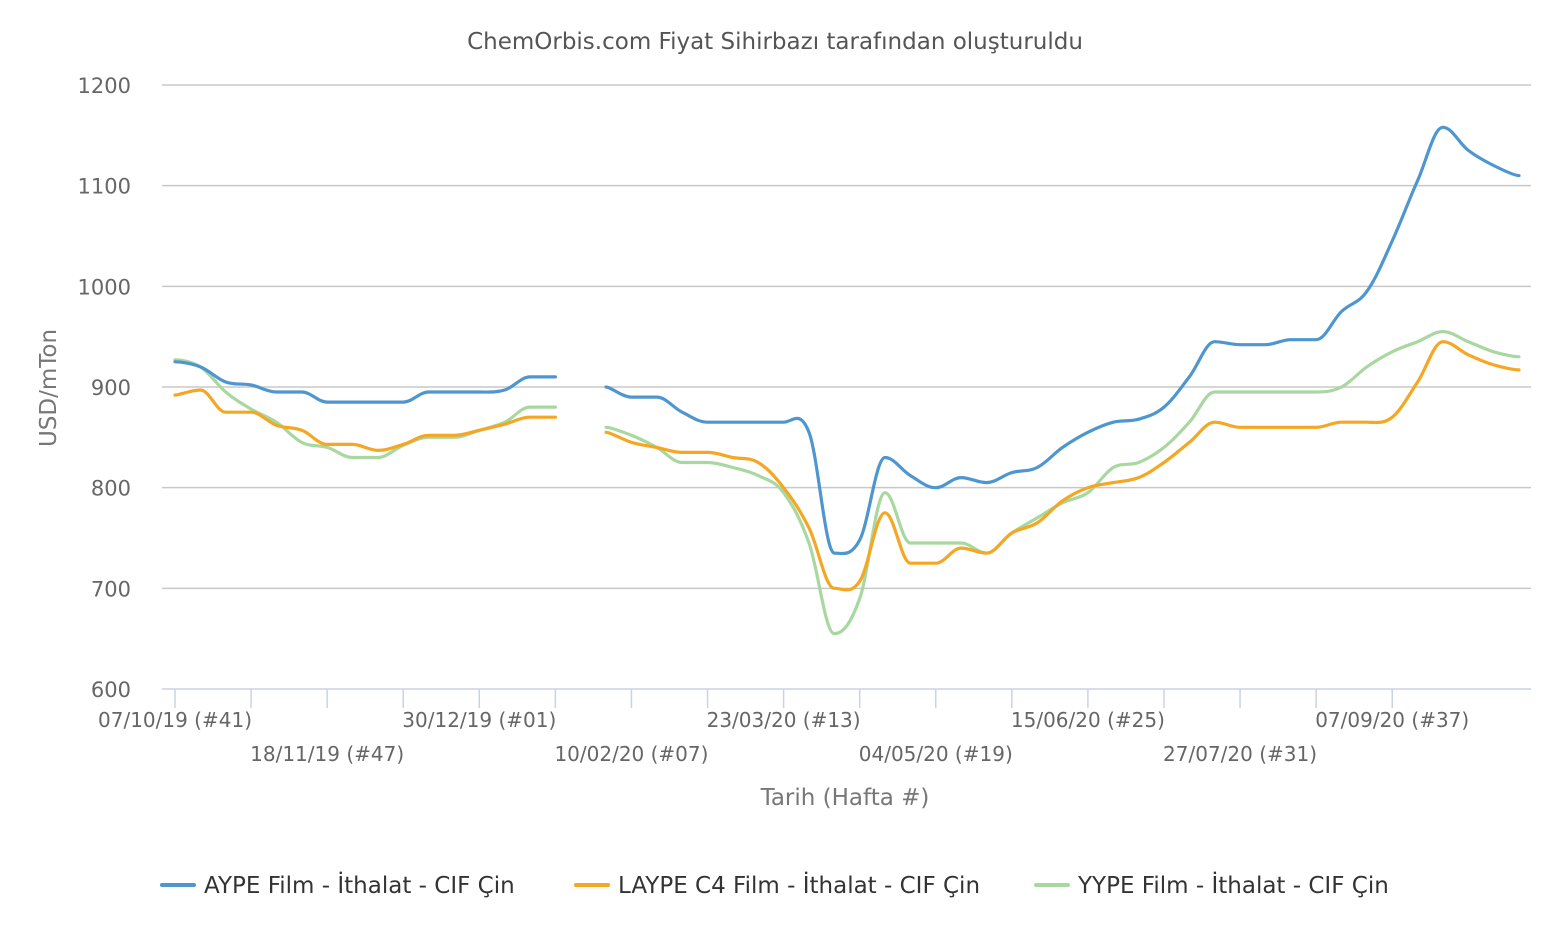  What do you see at coordinates (49, 388) in the screenshot?
I see `y-axis-label: USD/mTon` at bounding box center [49, 388].